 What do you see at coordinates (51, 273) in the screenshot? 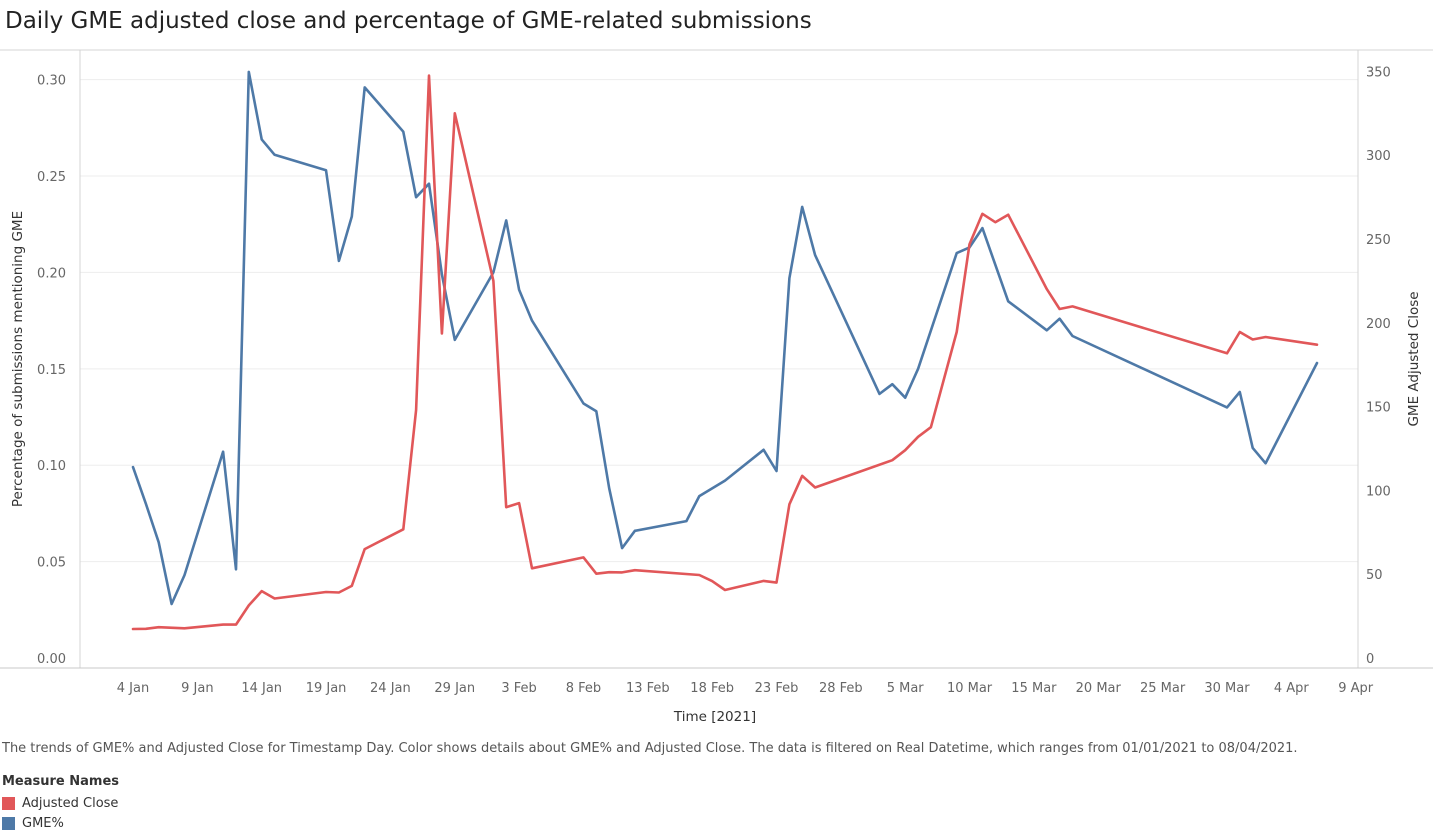
I see `y-left-tick-label: 0.20` at bounding box center [51, 273].